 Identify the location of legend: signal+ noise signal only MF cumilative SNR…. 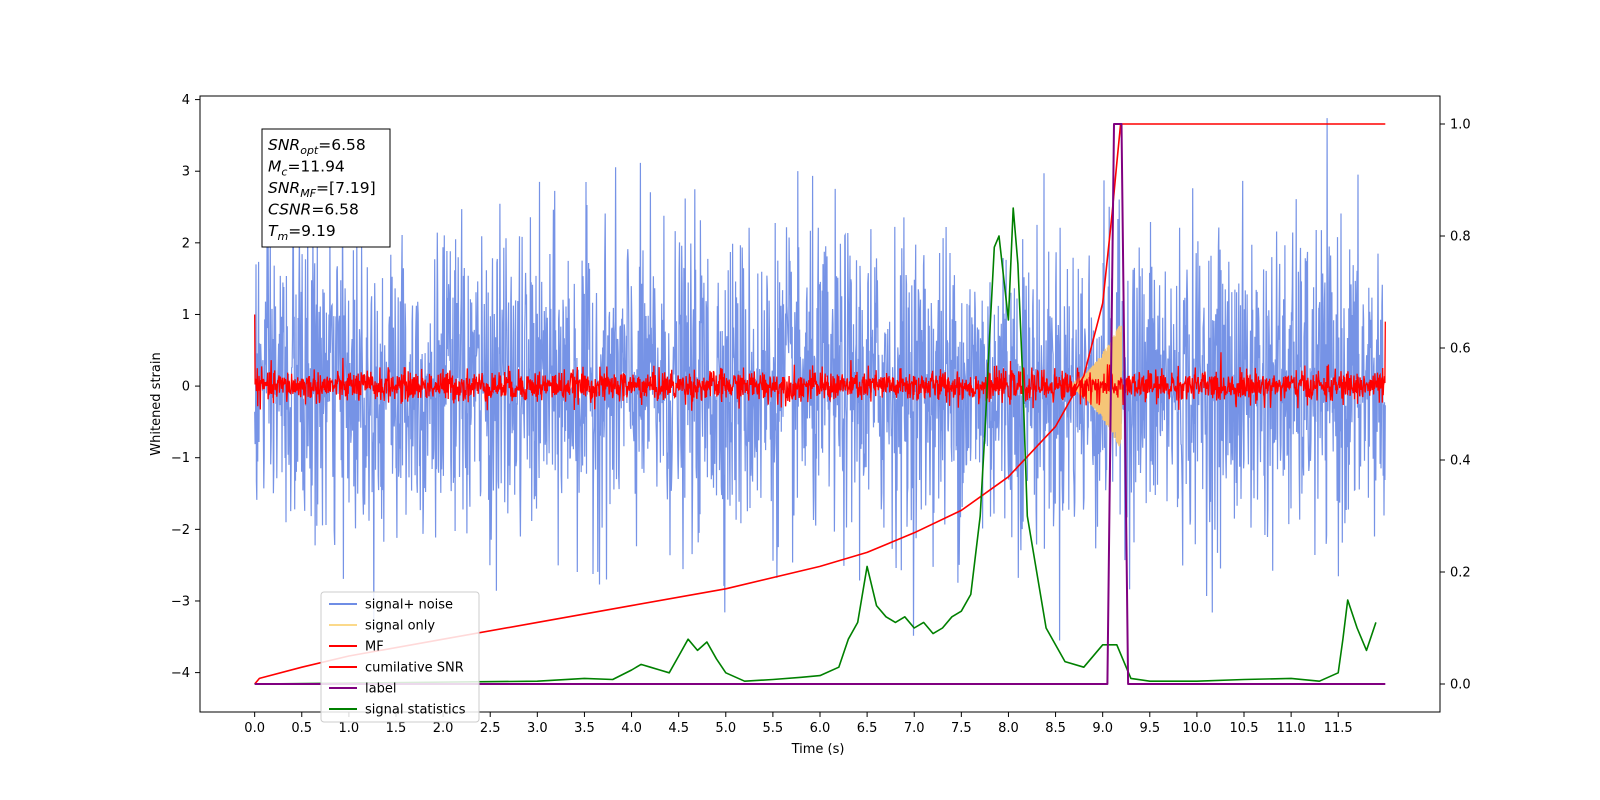
(400, 657).